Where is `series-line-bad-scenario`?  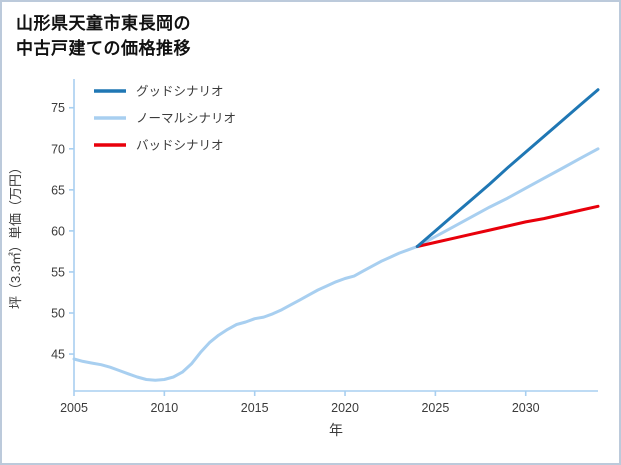 series-line-bad-scenario is located at coordinates (507, 227).